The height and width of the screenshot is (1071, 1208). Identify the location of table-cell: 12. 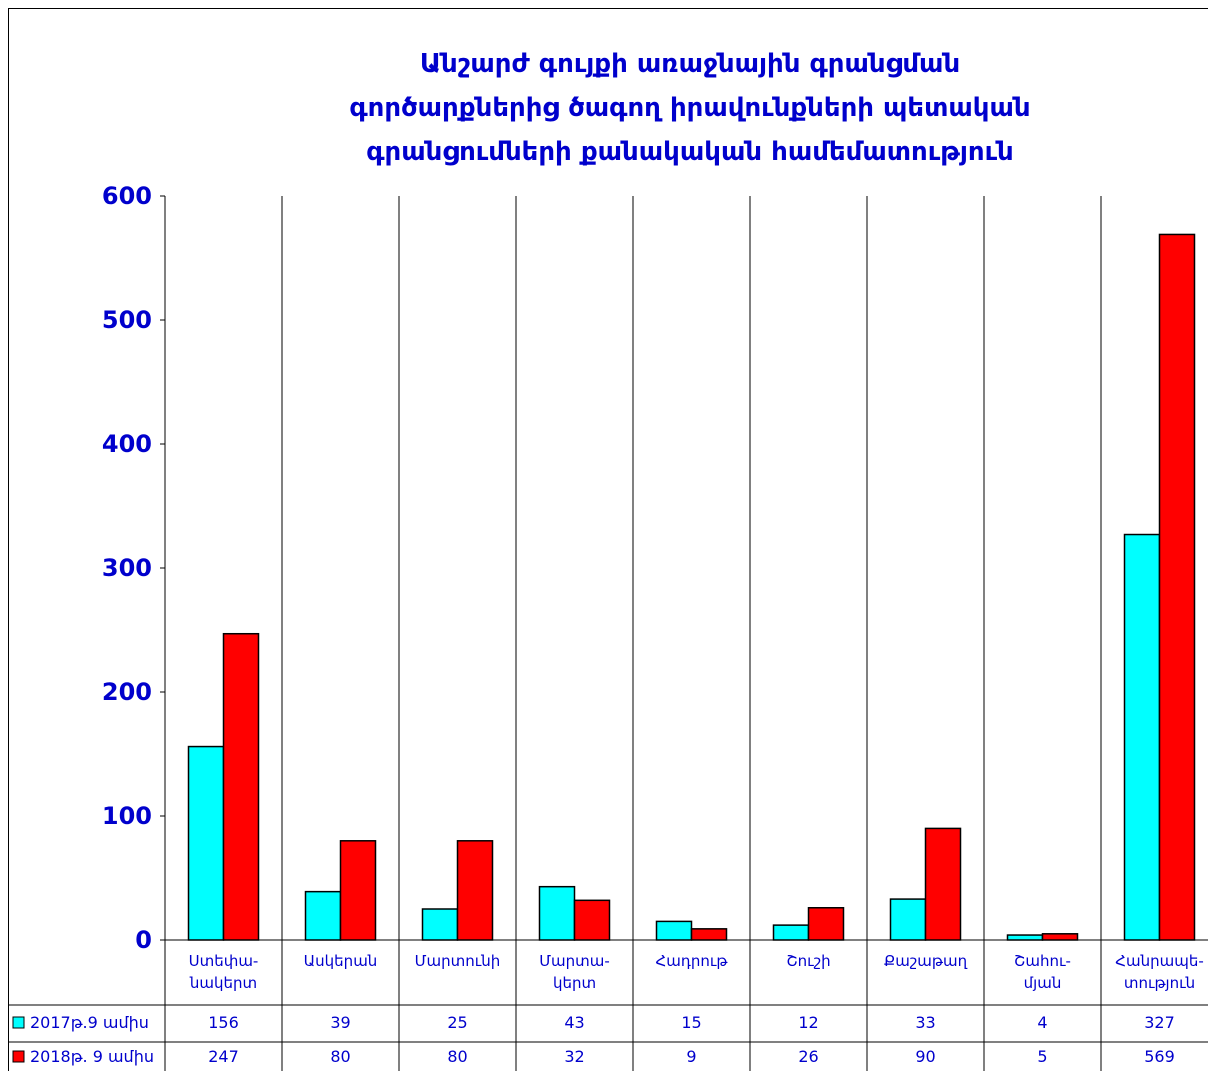
(808, 1022).